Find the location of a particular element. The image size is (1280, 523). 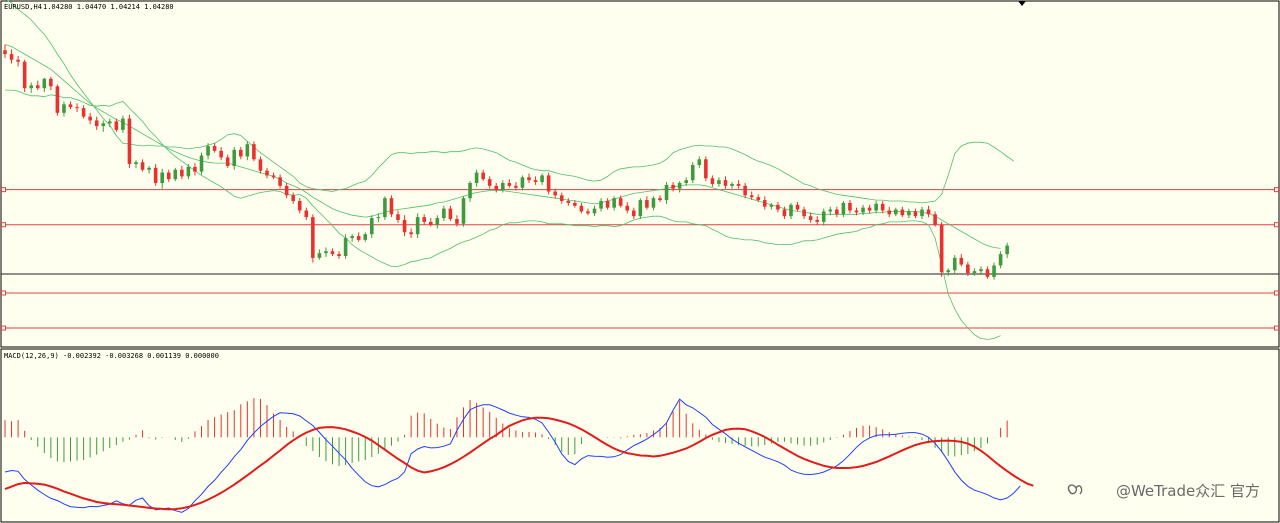

macd-histogram is located at coordinates (506, 432).